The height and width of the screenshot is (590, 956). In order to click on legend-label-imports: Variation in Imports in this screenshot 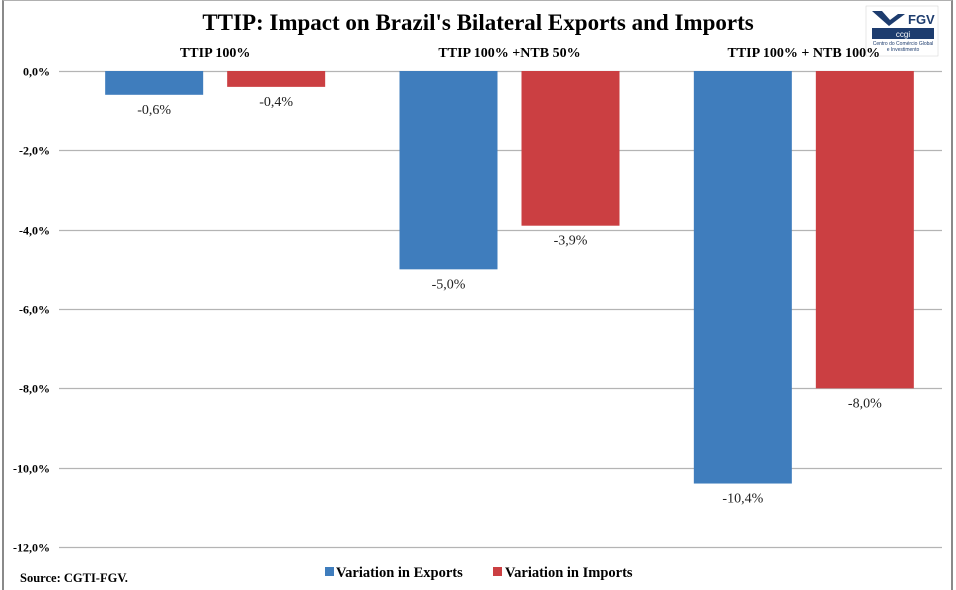, I will do `click(569, 573)`.